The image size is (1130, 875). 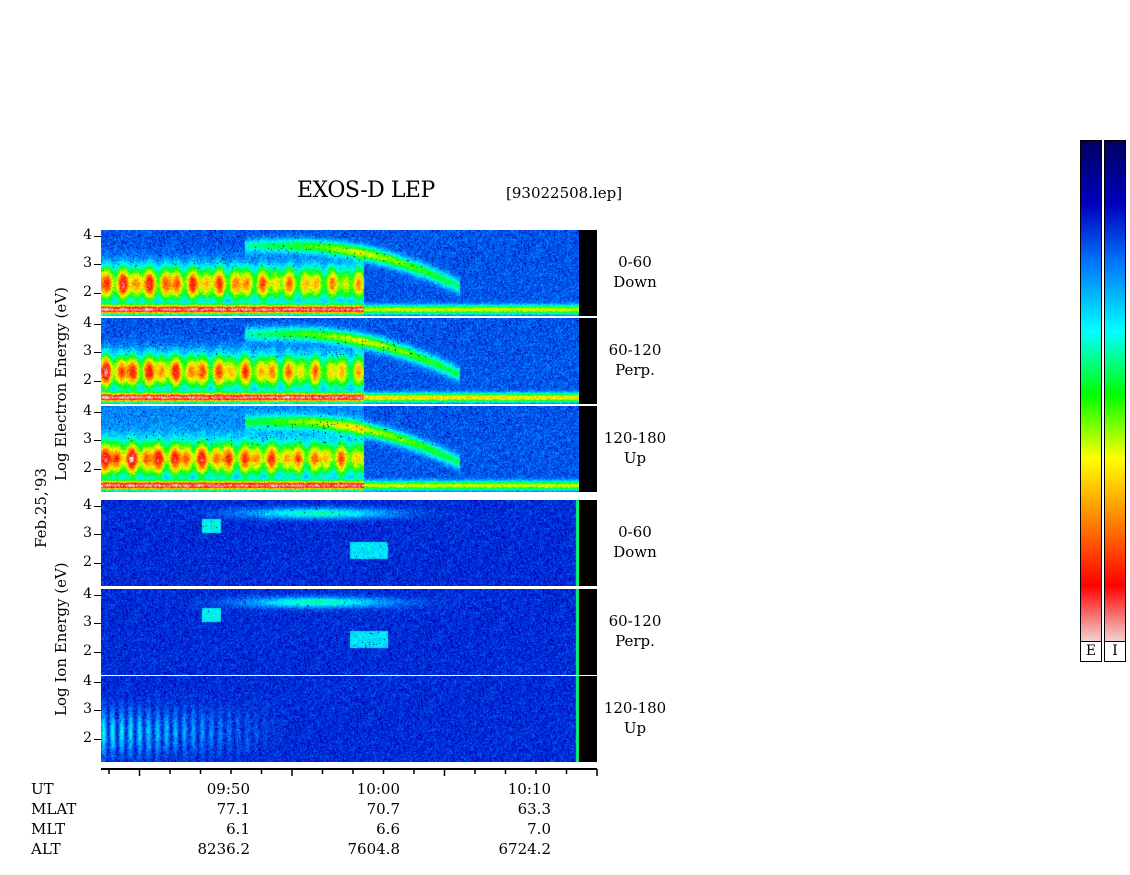 What do you see at coordinates (366, 190) in the screenshot?
I see `chart-title: EXOS-D LEP` at bounding box center [366, 190].